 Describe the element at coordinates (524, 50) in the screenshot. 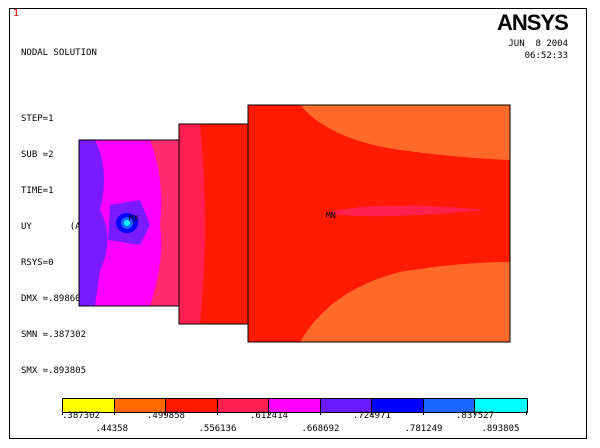

I see `timestamp: JUN 8 2004 06:52:33` at that location.